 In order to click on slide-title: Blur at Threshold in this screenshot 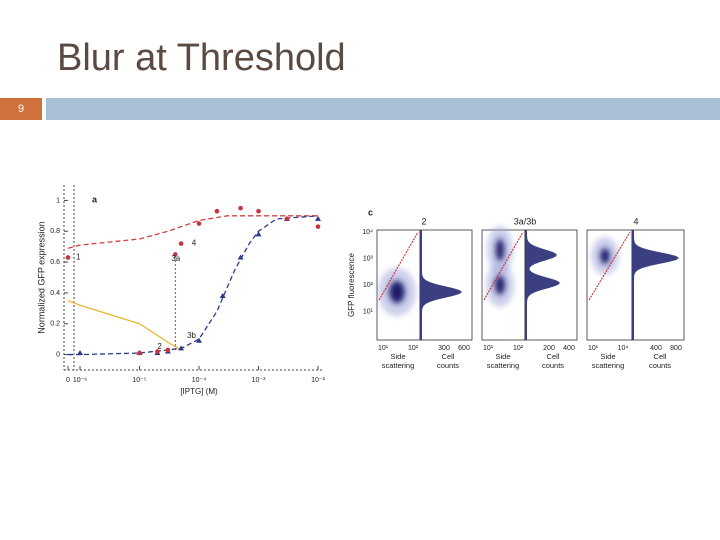, I will do `click(201, 58)`.